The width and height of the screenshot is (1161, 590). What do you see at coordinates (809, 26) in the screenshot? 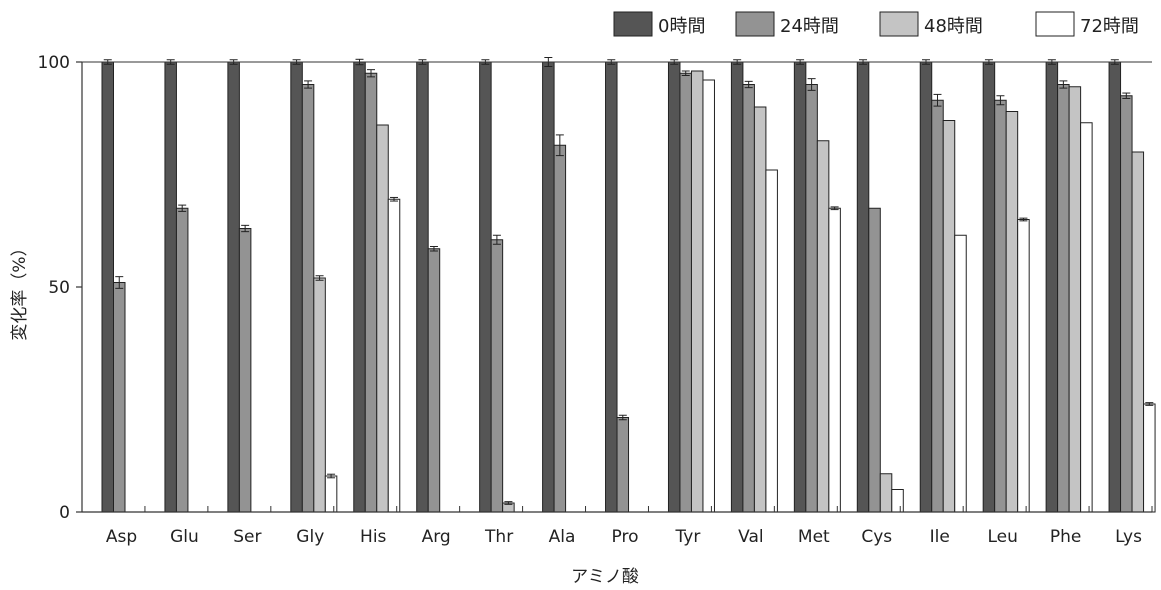
I see `legend-label-series-2: 24時間` at bounding box center [809, 26].